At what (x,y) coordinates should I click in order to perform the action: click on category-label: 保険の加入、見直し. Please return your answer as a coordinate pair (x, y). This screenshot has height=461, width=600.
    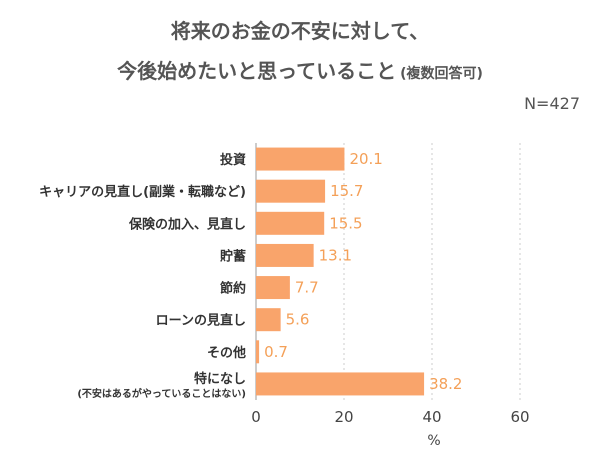
    Looking at the image, I should click on (187, 224).